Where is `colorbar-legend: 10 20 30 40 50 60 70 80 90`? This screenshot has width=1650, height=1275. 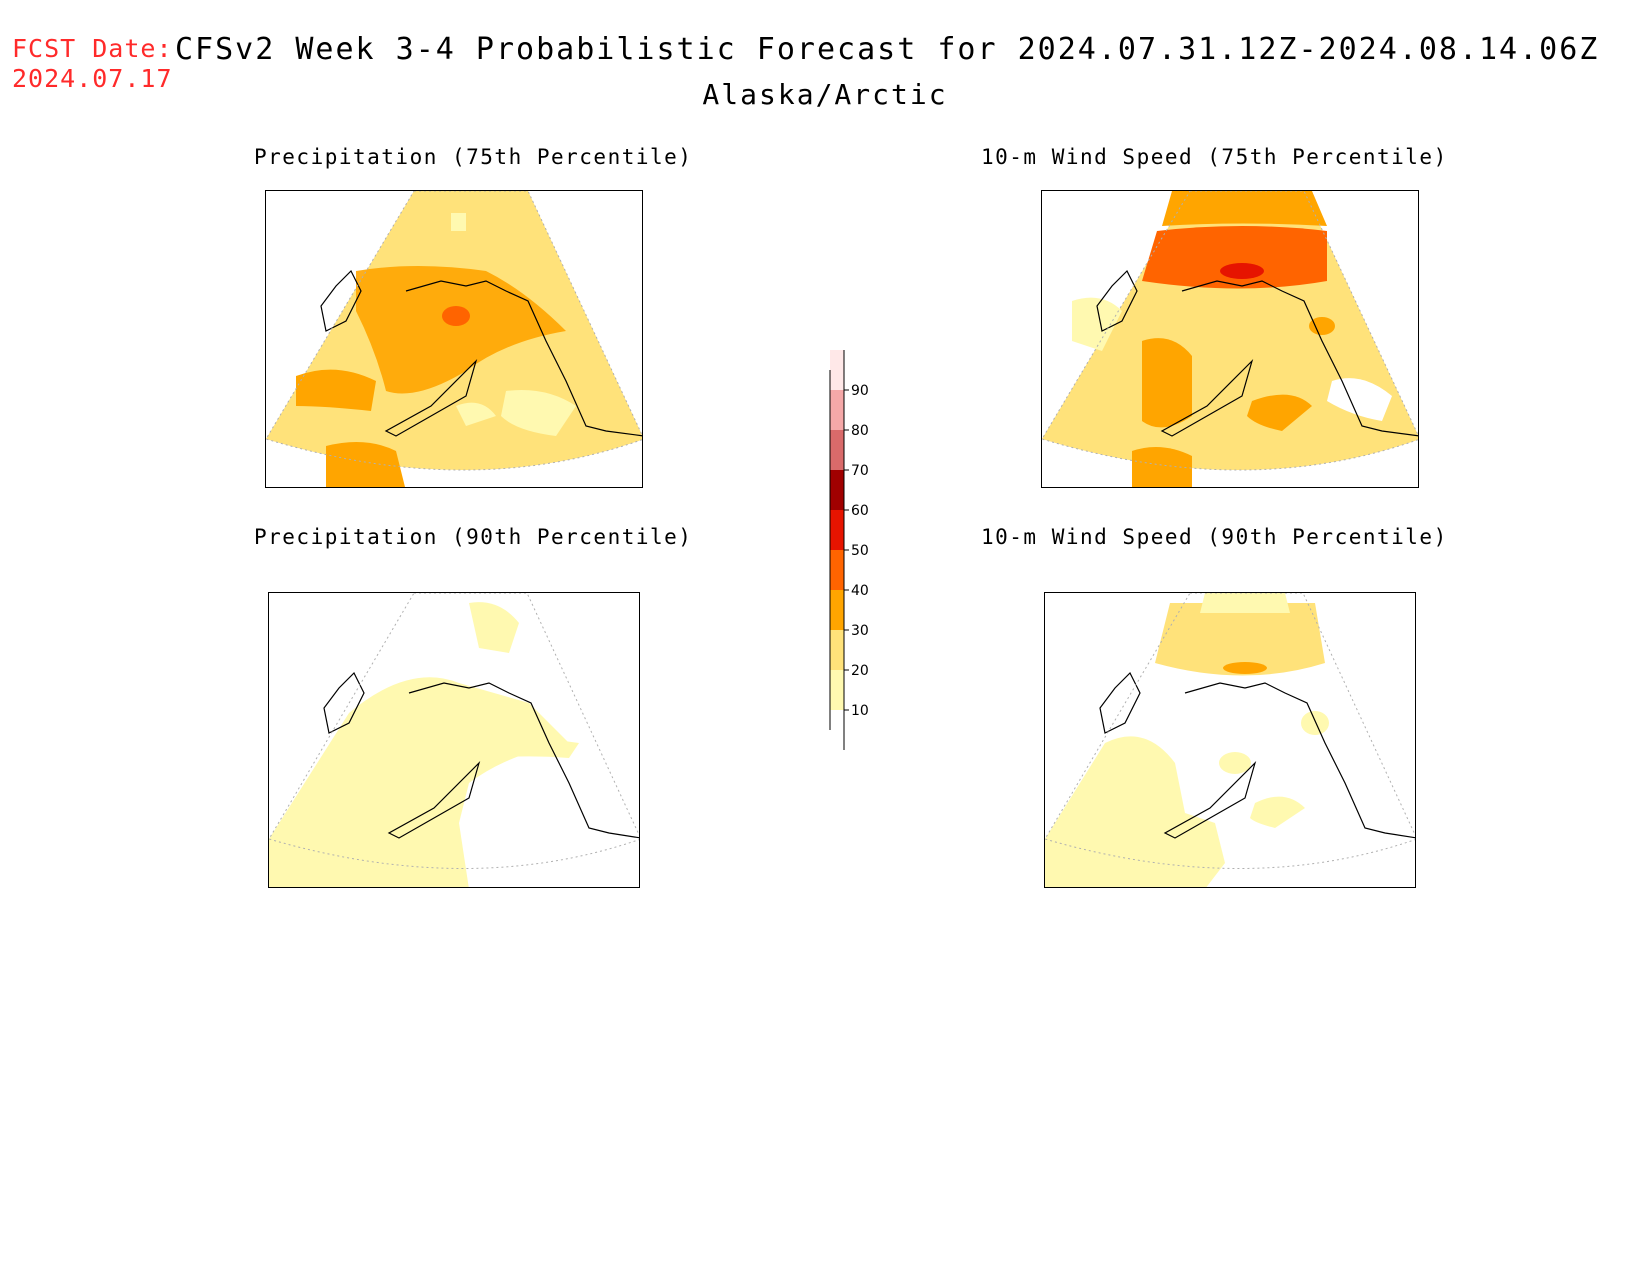 colorbar-legend: 10 20 30 40 50 60 70 80 90 is located at coordinates (860, 542).